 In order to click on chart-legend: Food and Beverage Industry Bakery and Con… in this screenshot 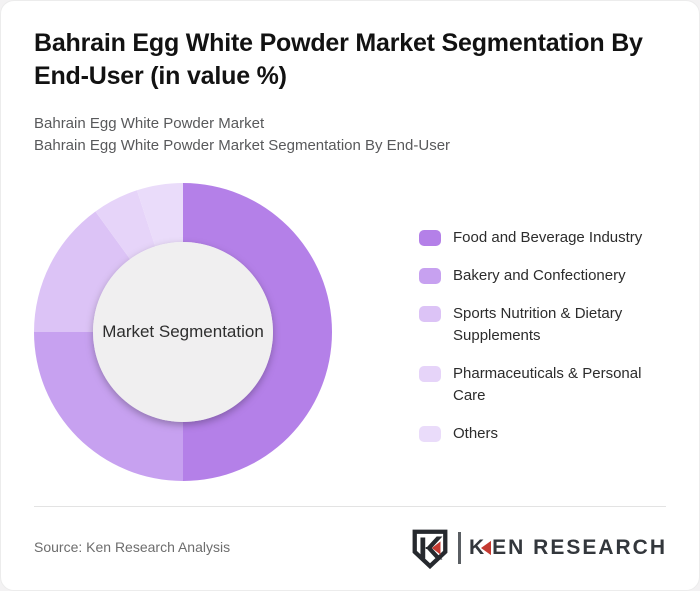, I will do `click(544, 336)`.